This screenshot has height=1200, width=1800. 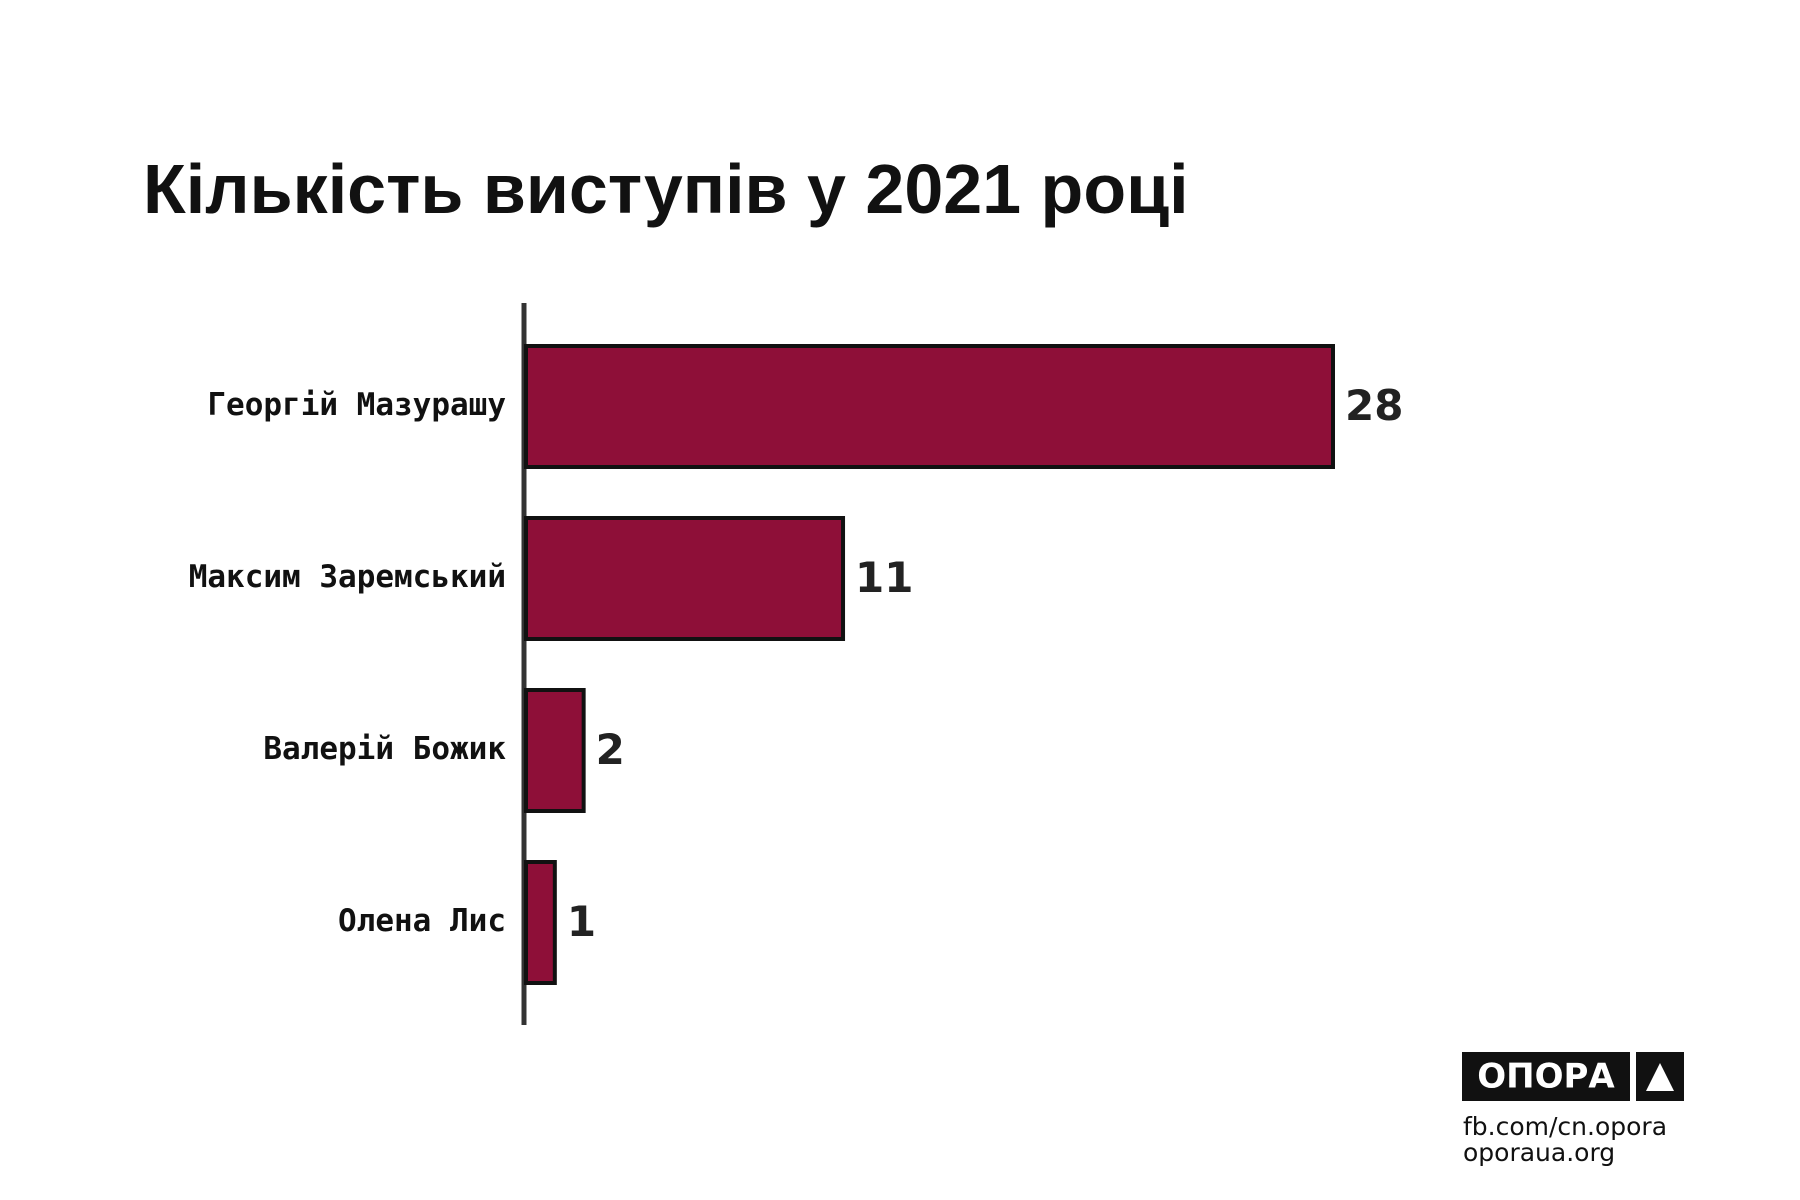 I want to click on logo-box, so click(x=1546, y=1076).